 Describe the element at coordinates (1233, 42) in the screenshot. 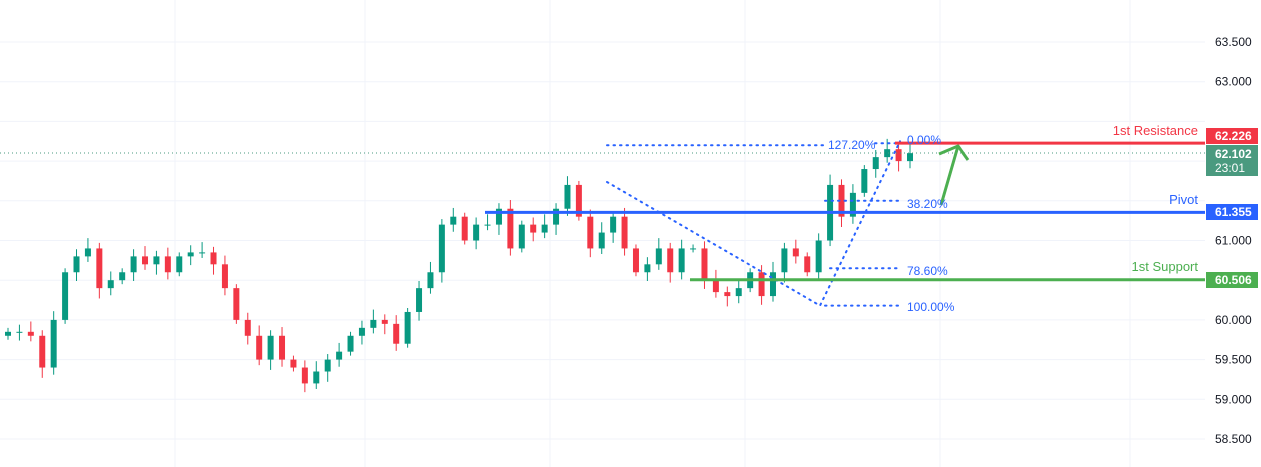

I see `y-tick-label: 63.500` at that location.